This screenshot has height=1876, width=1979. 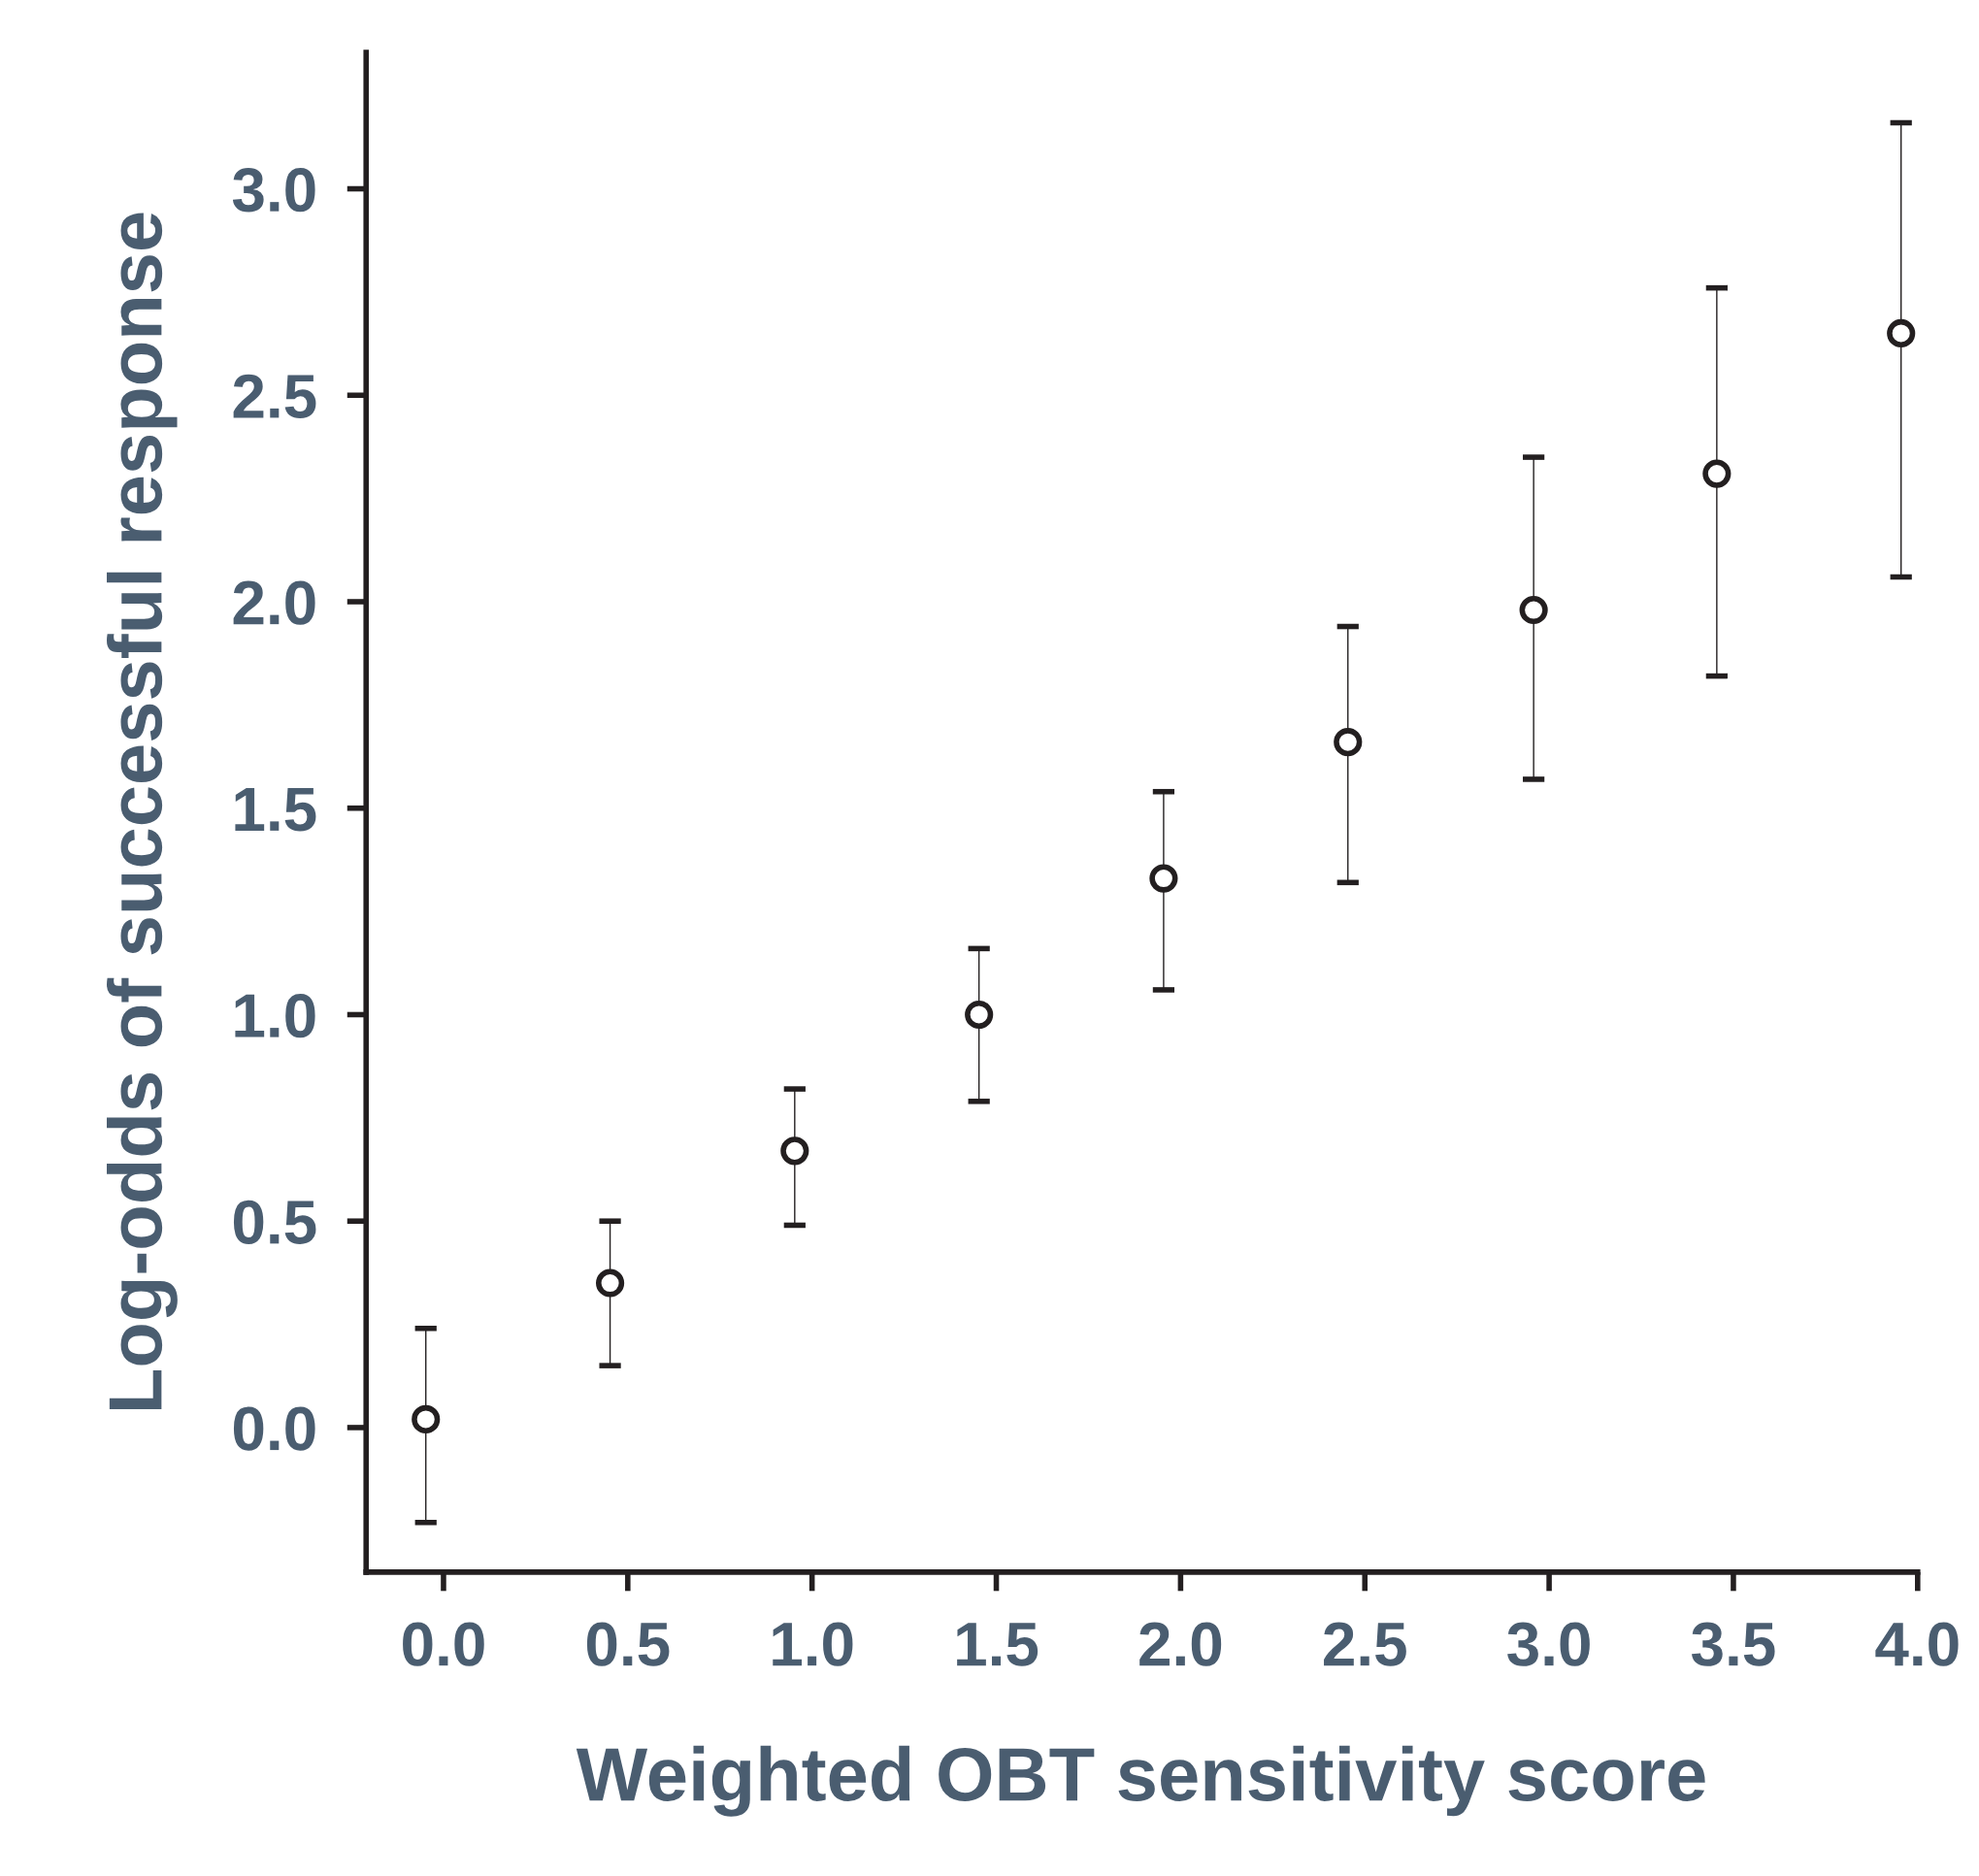 I want to click on x-tick-label: 0.0, so click(x=443, y=1644).